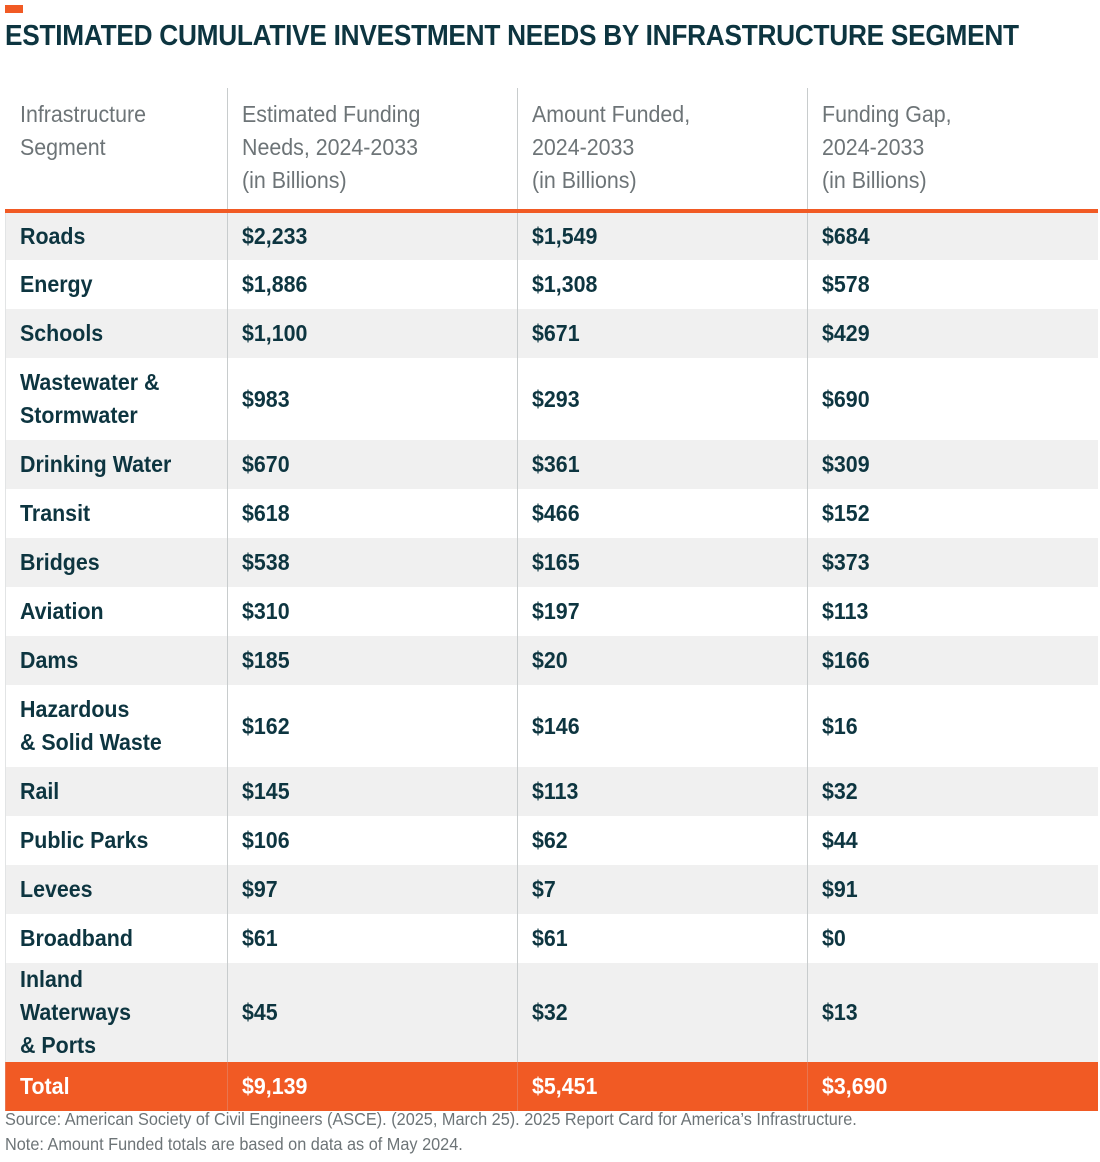 The width and height of the screenshot is (1100, 1162). What do you see at coordinates (952, 938) in the screenshot?
I see `funding-gap-cell: $0` at bounding box center [952, 938].